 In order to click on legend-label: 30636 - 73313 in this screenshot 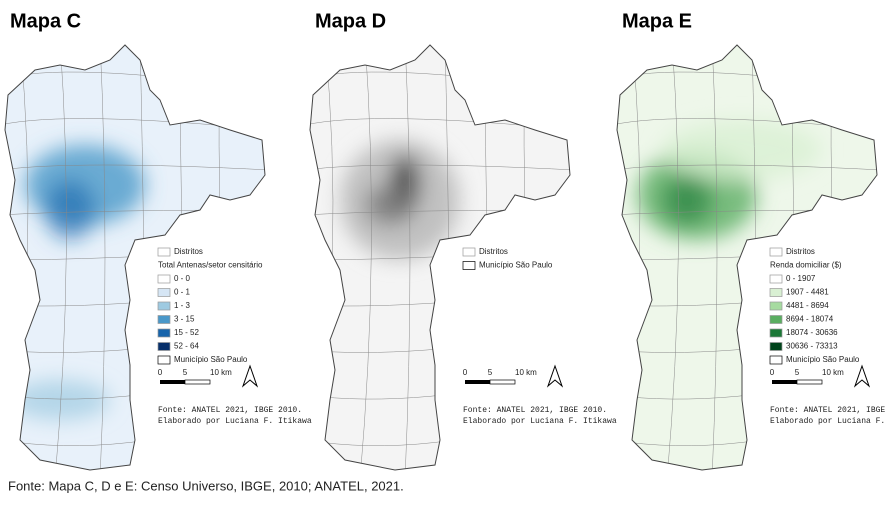, I will do `click(812, 346)`.